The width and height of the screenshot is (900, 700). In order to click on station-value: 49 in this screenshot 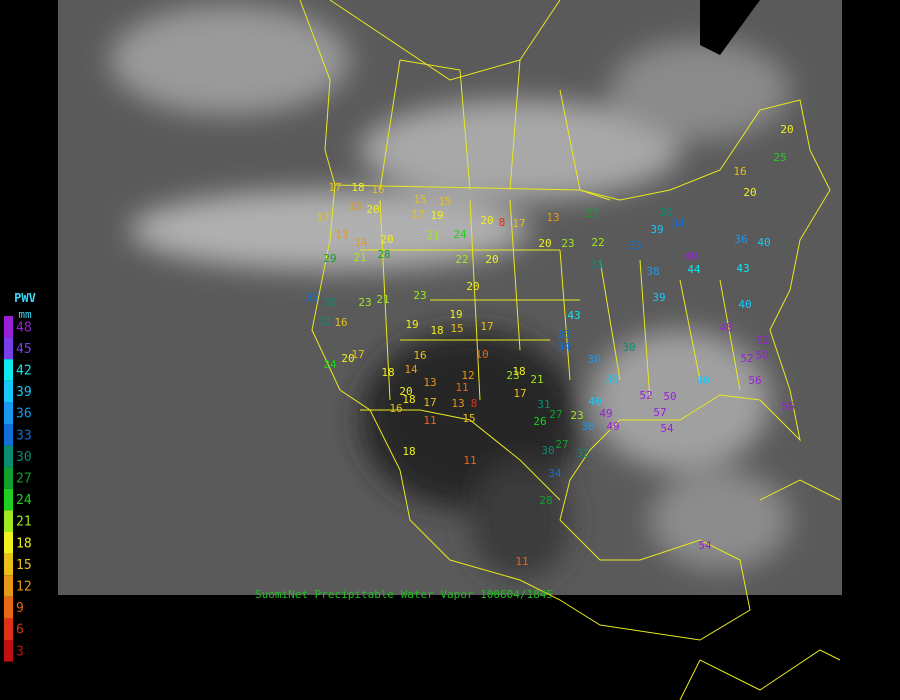, I will do `click(605, 413)`.